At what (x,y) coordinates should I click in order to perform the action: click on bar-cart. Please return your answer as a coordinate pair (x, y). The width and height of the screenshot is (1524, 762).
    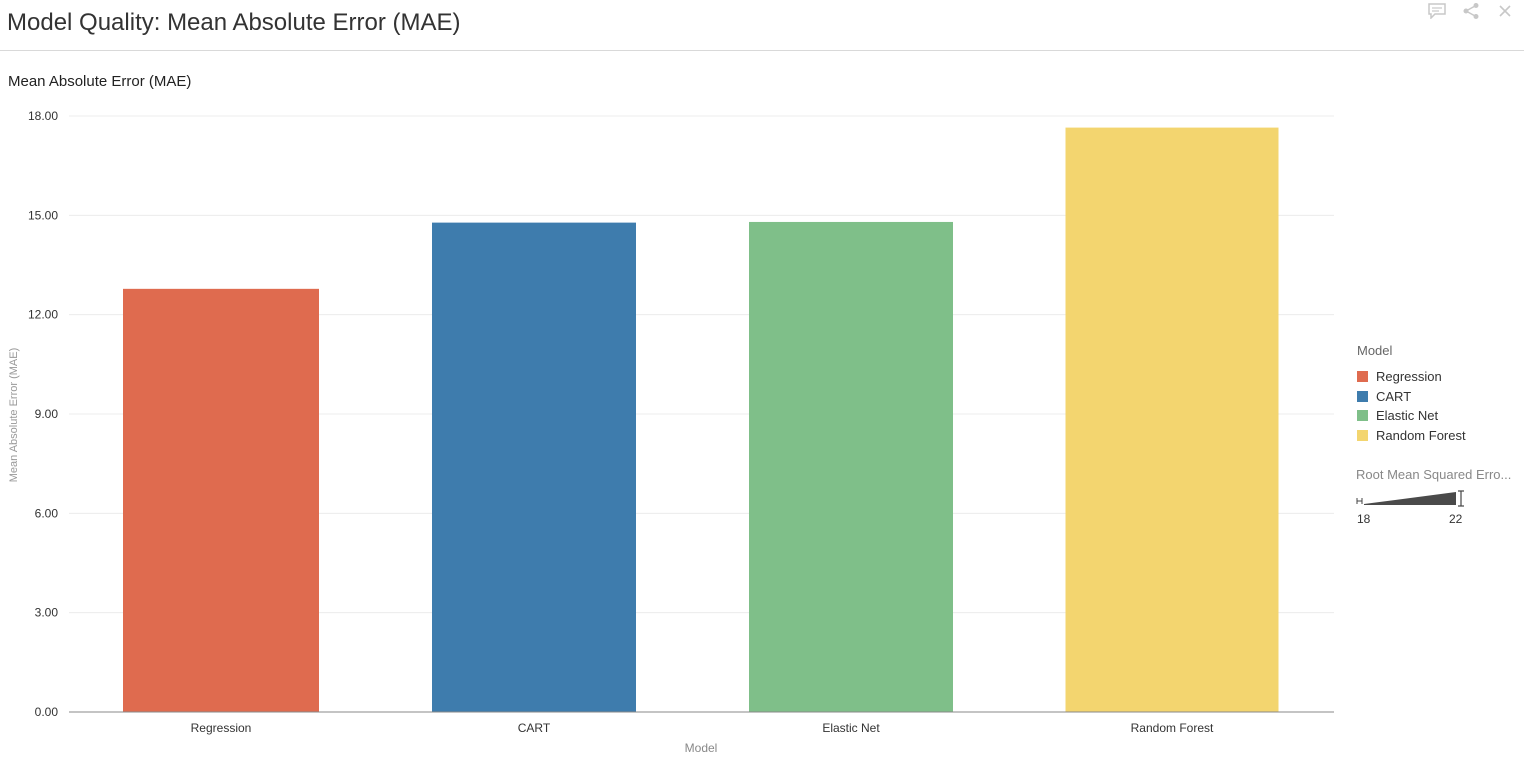
    Looking at the image, I should click on (534, 467).